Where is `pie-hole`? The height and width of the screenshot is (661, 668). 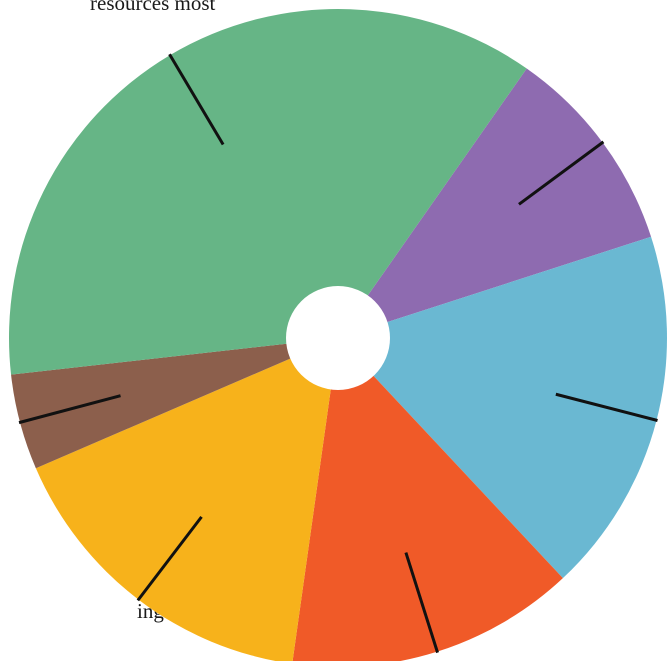 pie-hole is located at coordinates (338, 338).